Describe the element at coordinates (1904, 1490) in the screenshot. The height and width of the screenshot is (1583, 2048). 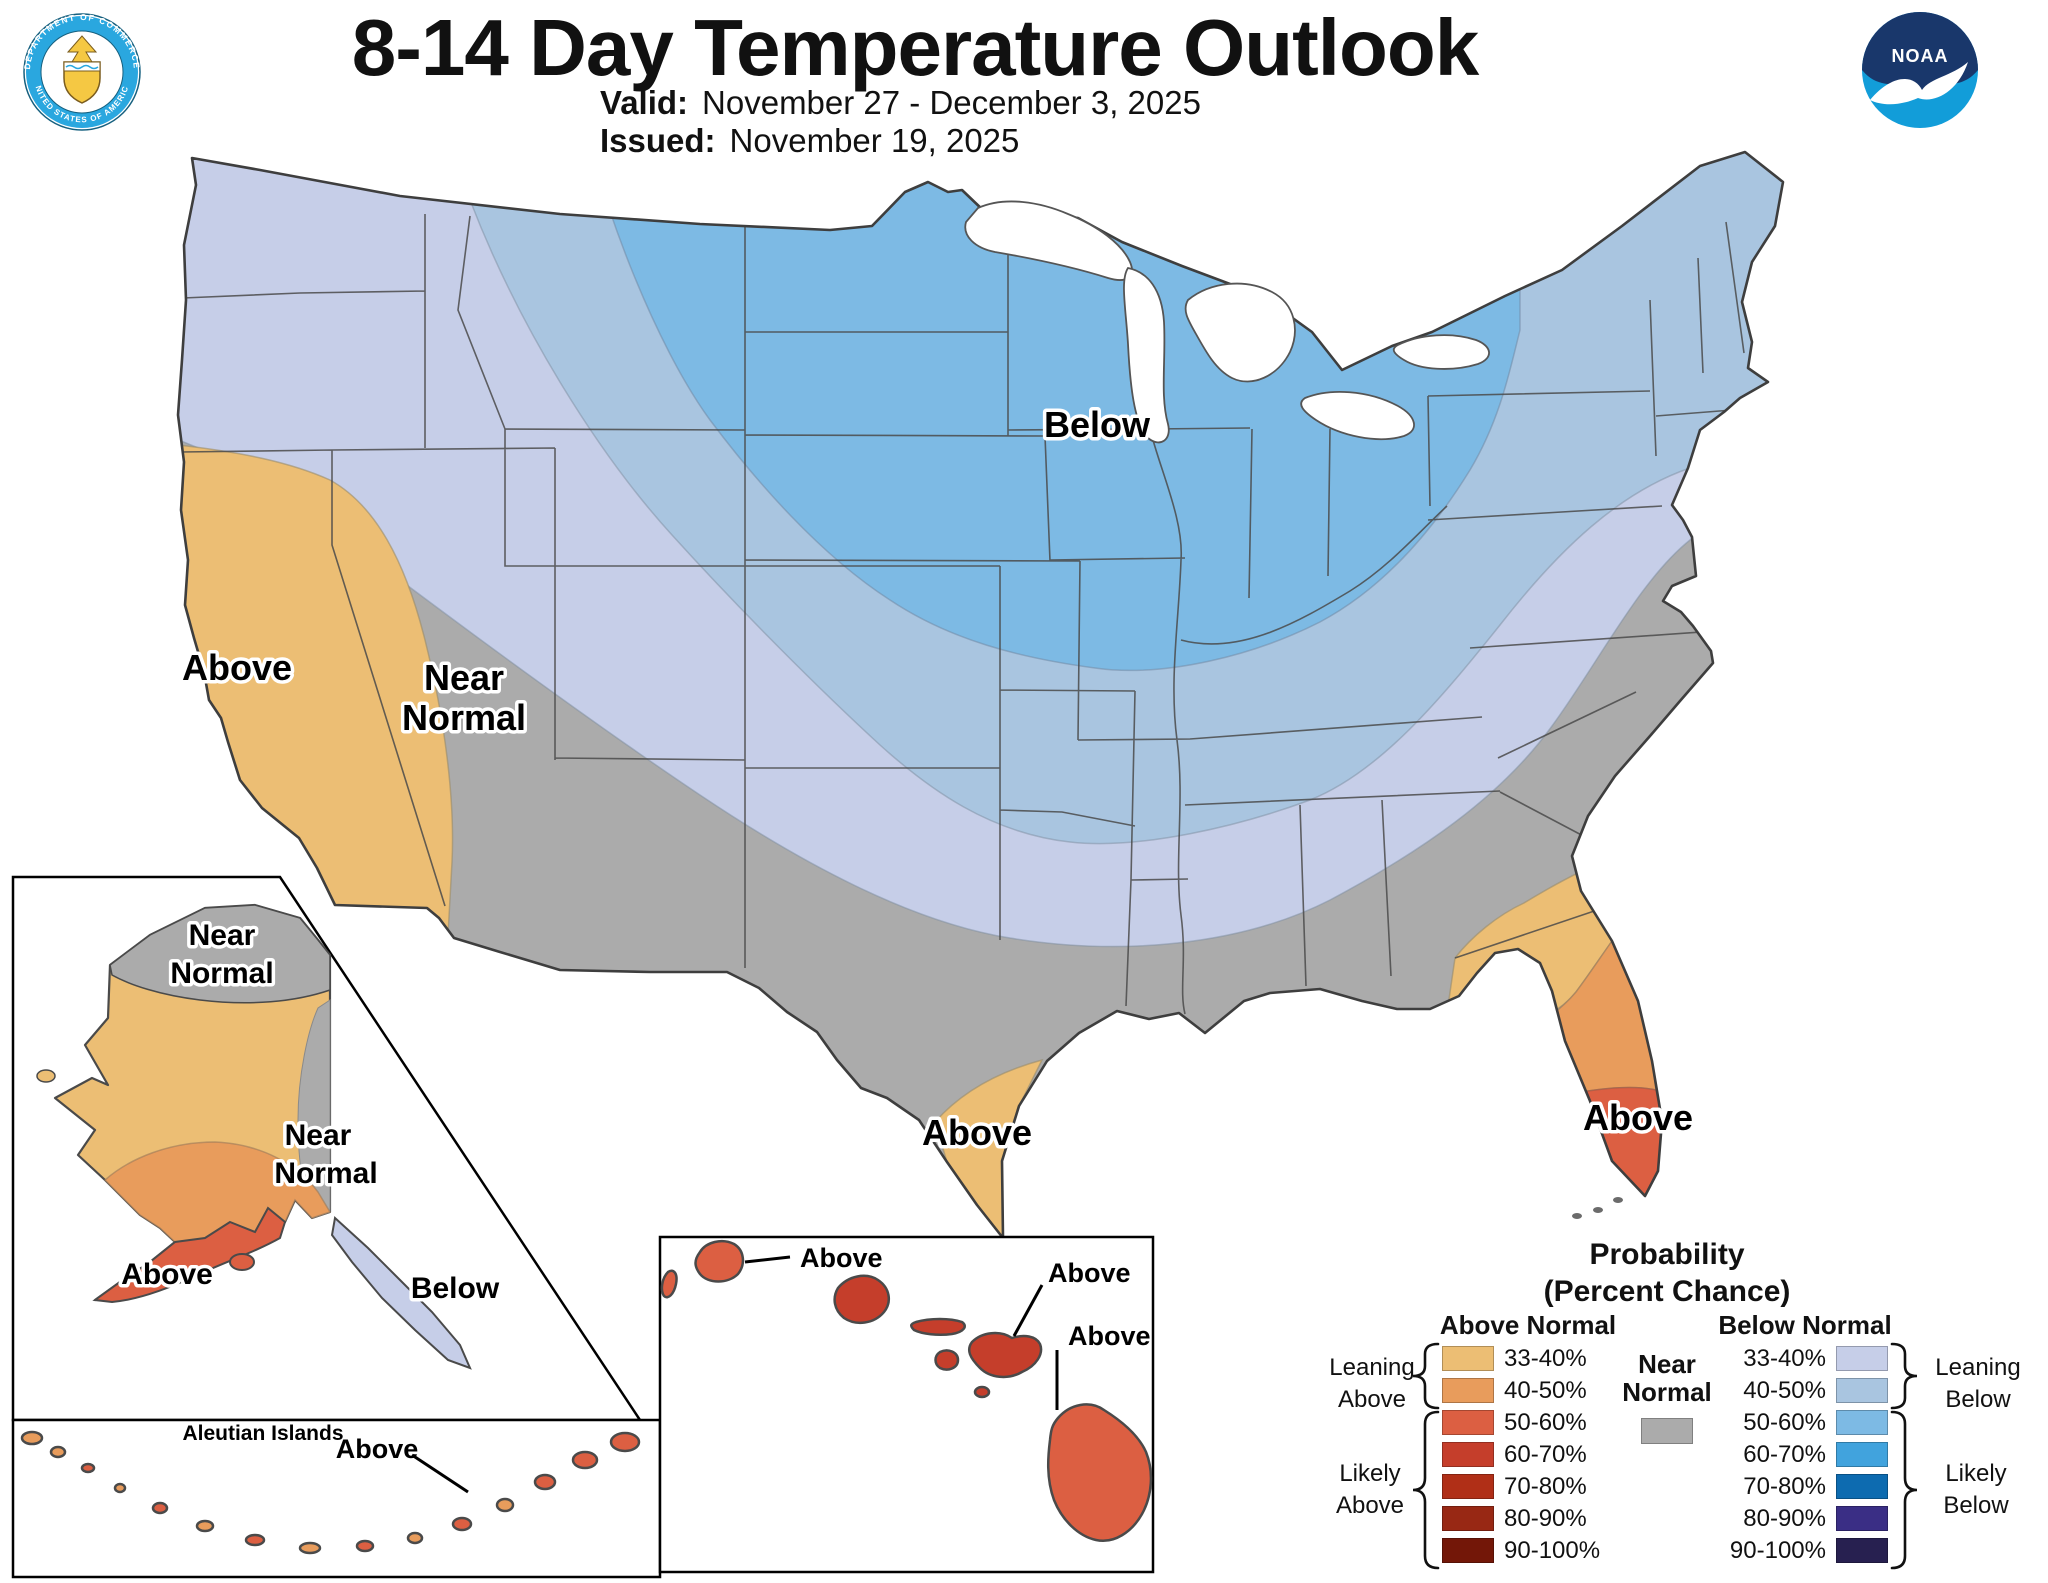
I see `brace-likely-below` at that location.